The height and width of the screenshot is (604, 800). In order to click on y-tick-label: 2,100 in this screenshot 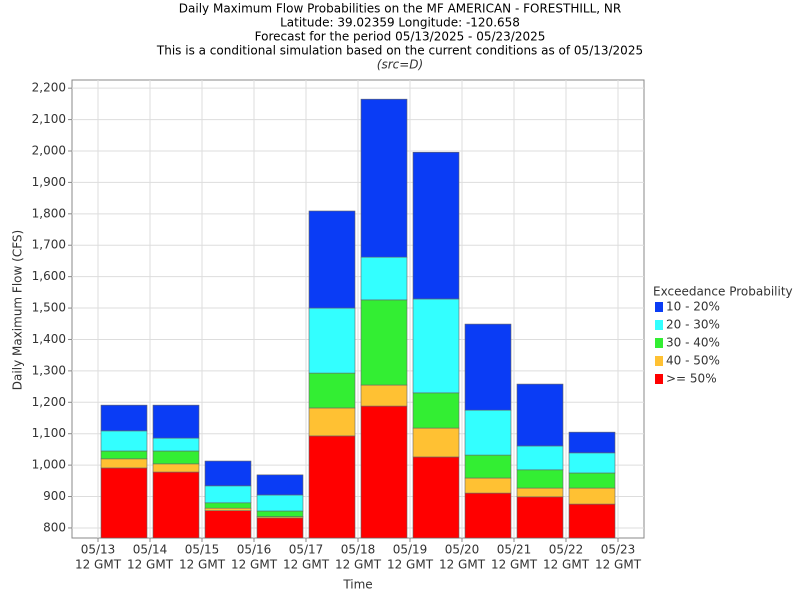, I will do `click(49, 119)`.